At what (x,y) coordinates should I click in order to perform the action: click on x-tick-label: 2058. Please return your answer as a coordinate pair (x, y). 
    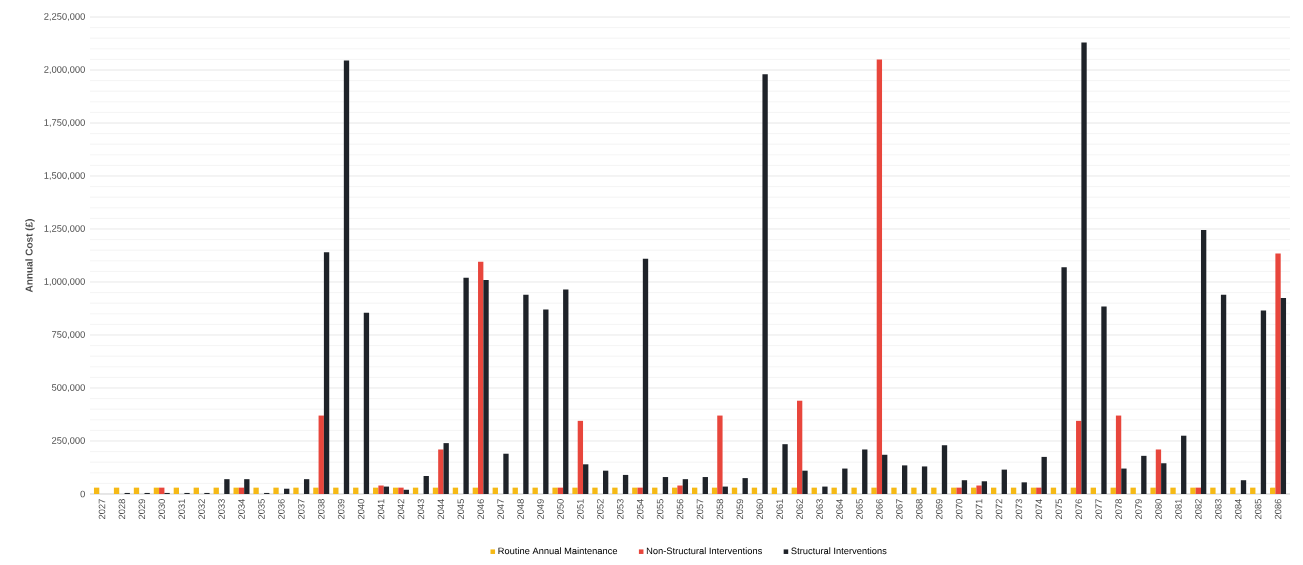
    Looking at the image, I should click on (720, 509).